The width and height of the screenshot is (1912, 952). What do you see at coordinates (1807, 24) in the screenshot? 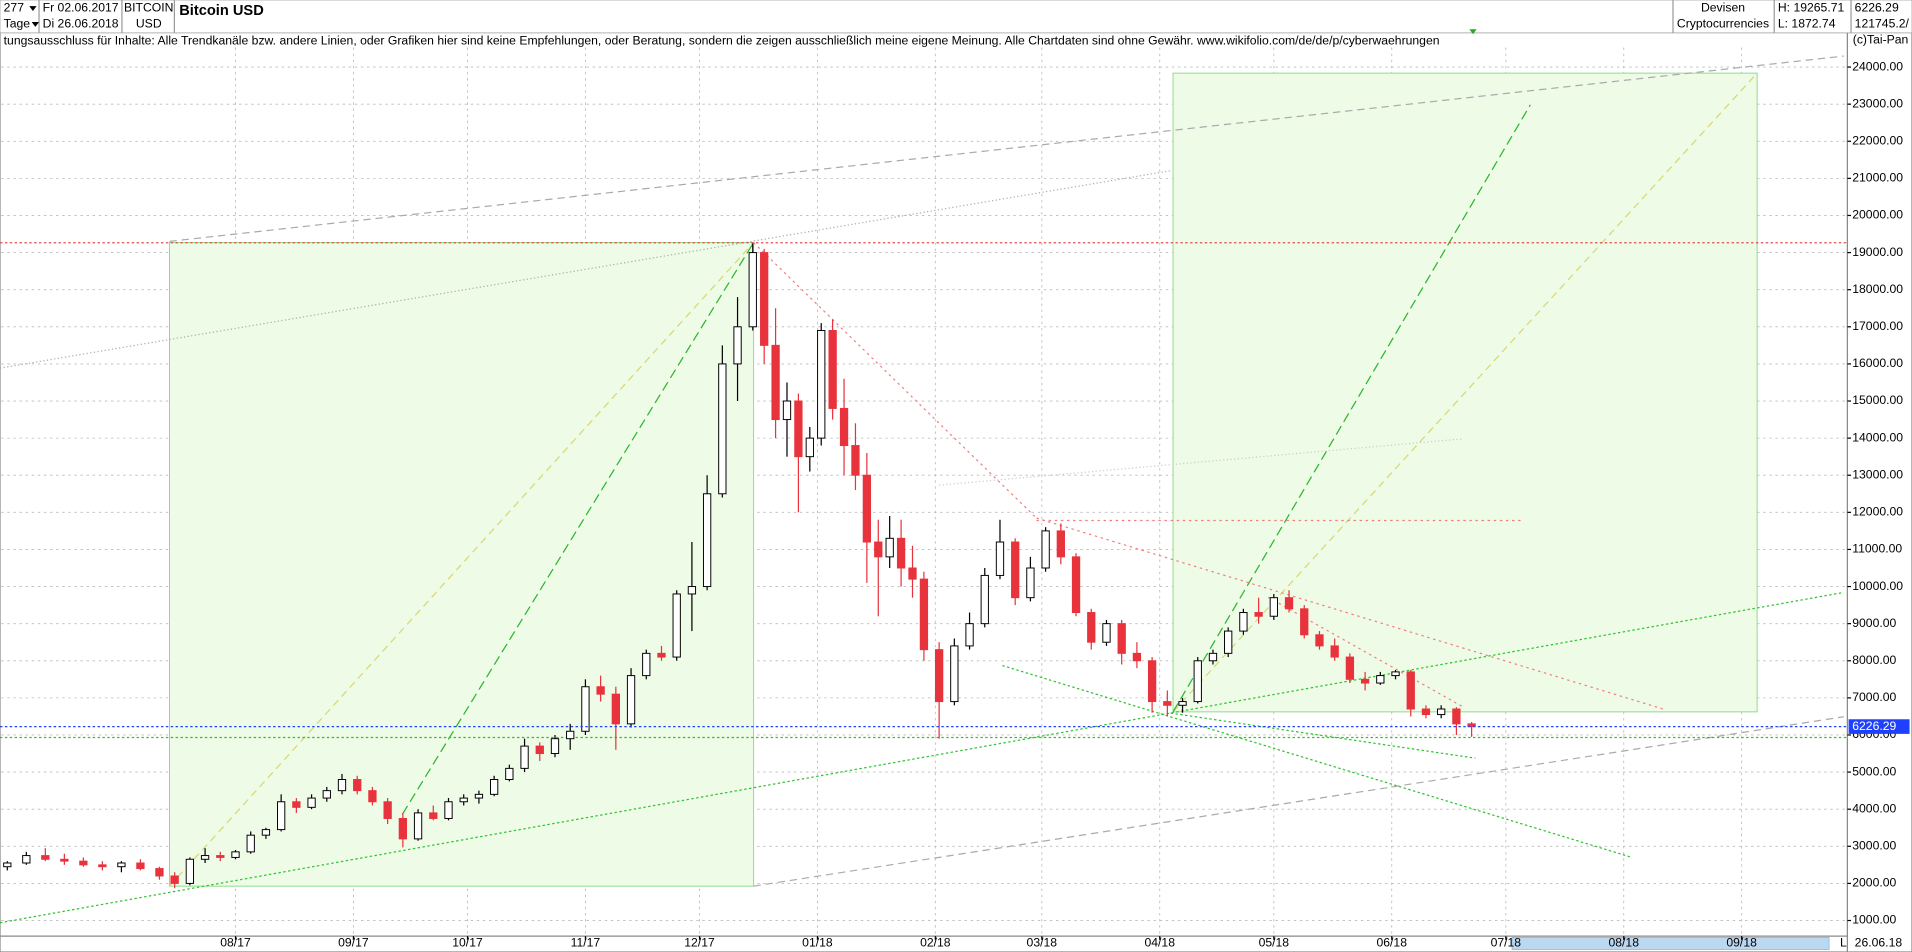
I see `low-value: L: 1872.74` at bounding box center [1807, 24].